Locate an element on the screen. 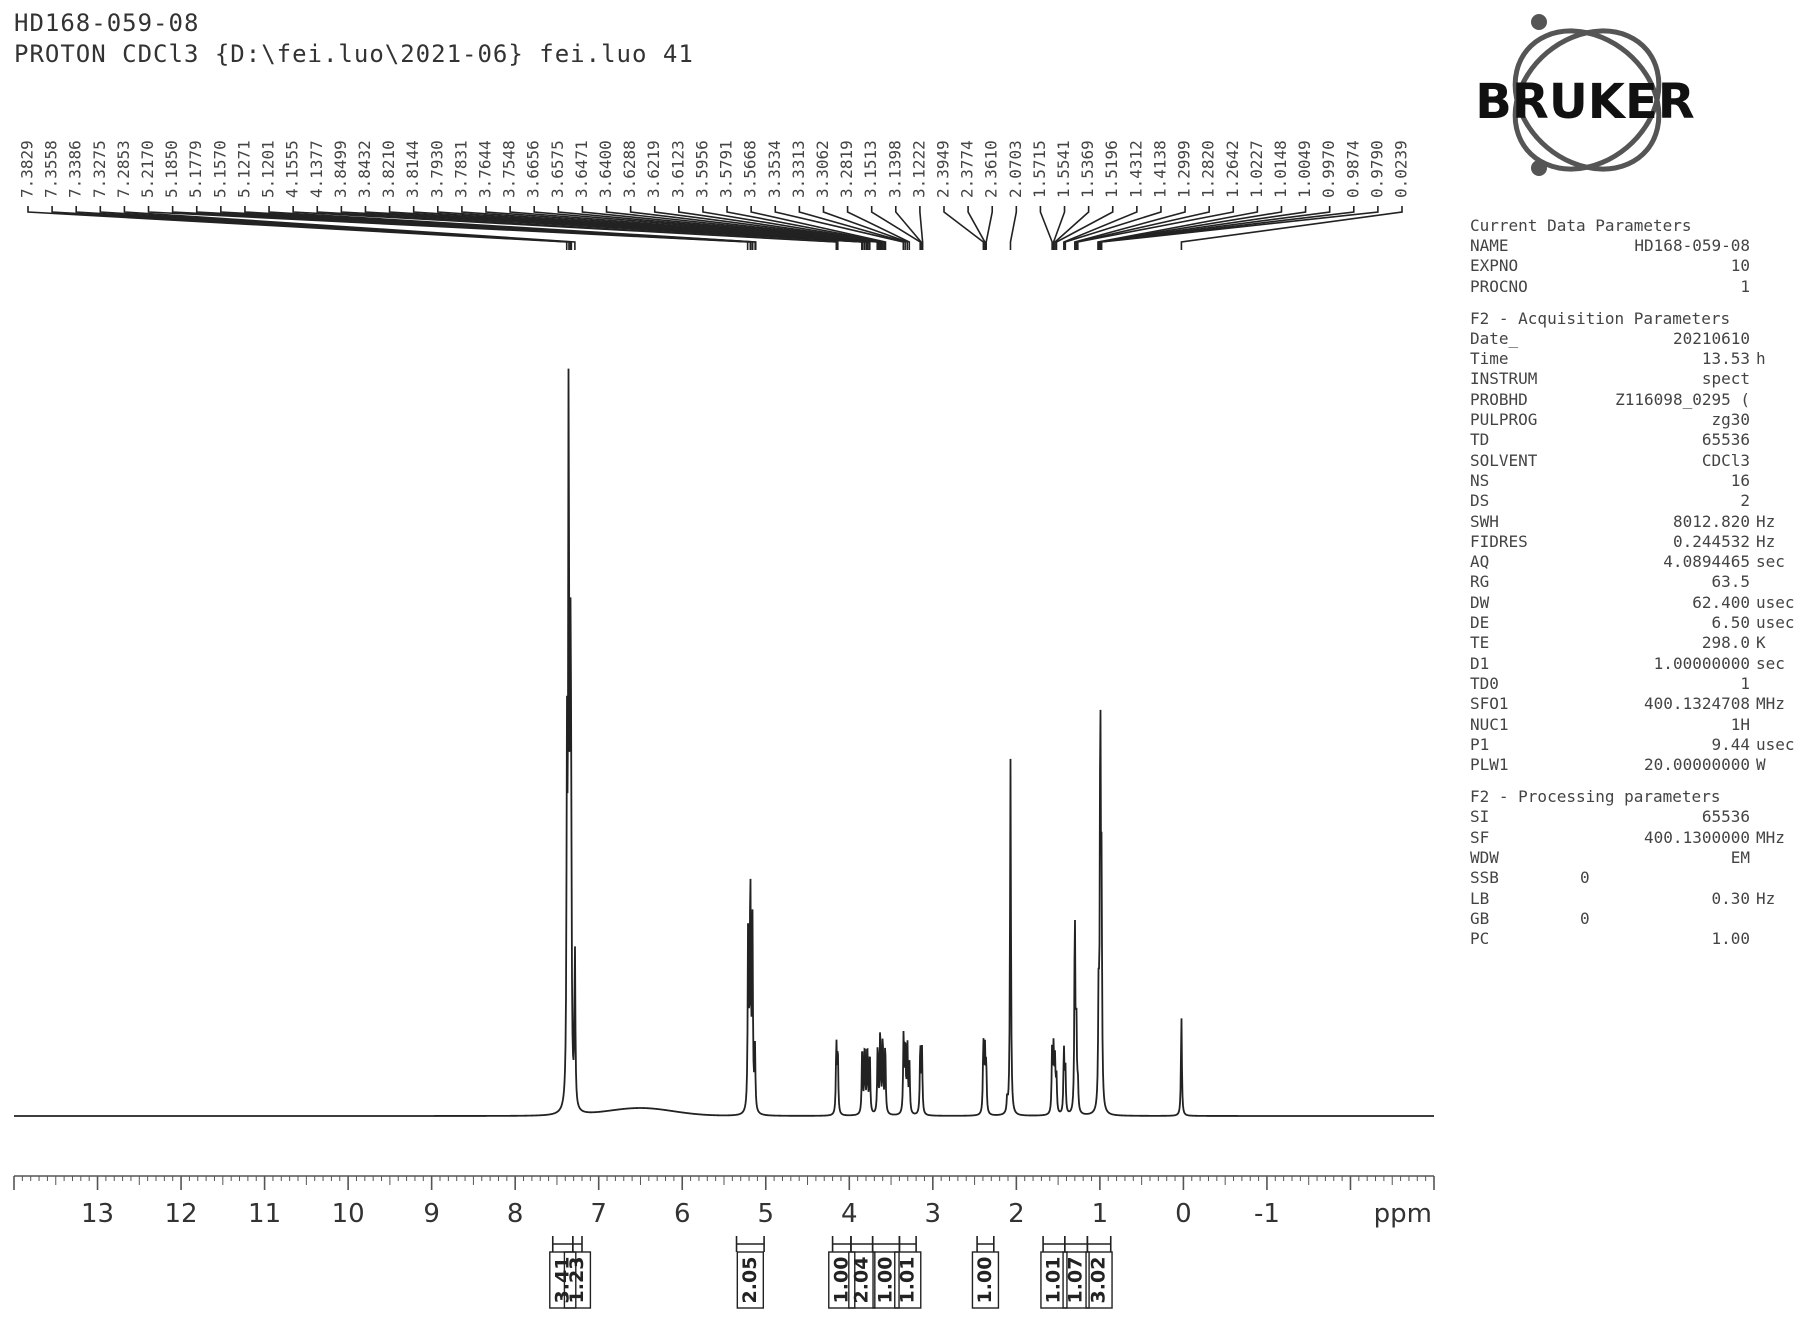  peak-label: 3.3062 is located at coordinates (822, 169).